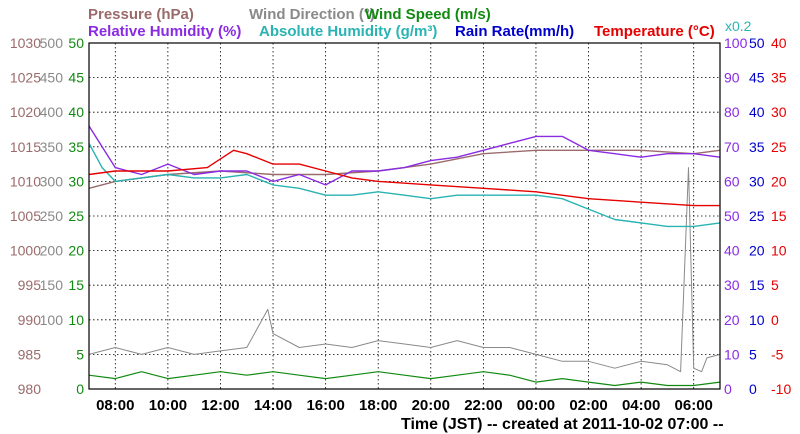  Describe the element at coordinates (52, 147) in the screenshot. I see `y-tick-wind_direction: 350` at that location.